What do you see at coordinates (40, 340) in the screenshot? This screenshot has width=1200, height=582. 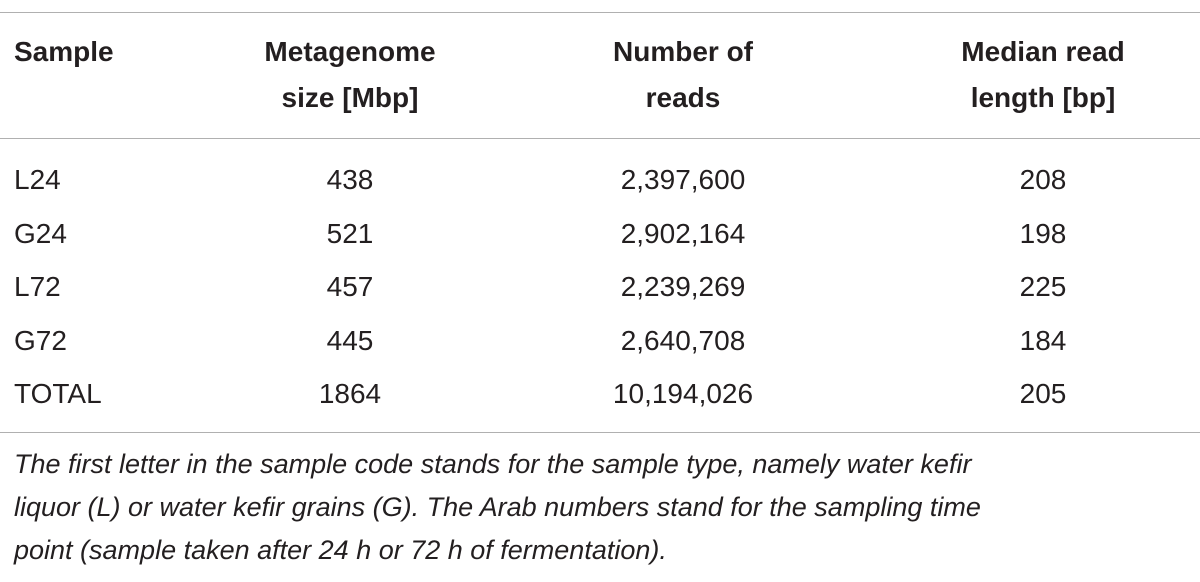 I see `table-cell: G72` at bounding box center [40, 340].